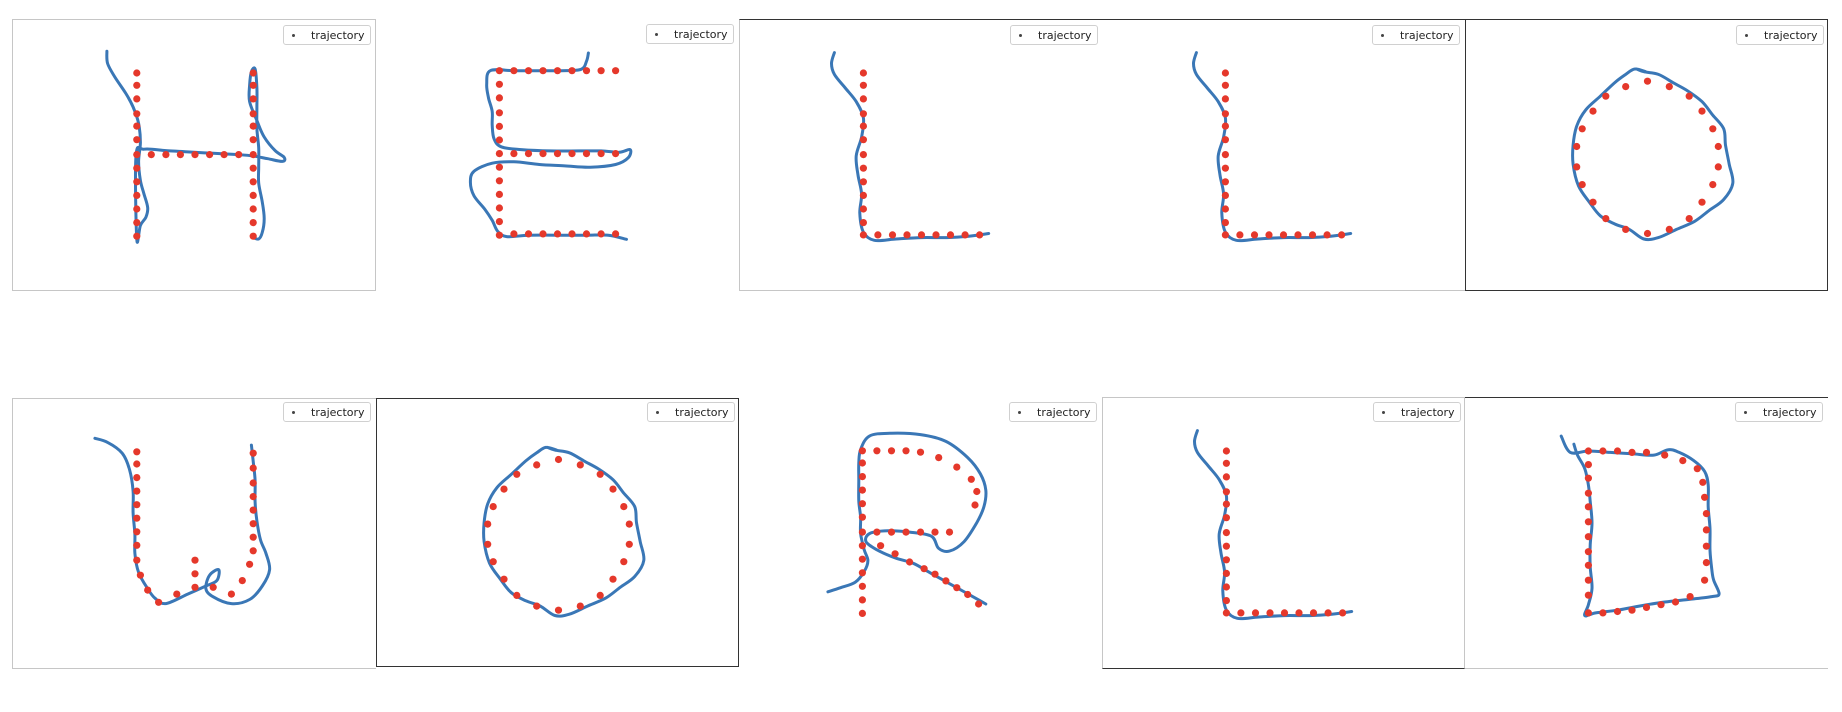 The width and height of the screenshot is (1842, 712). I want to click on legend: trajectory, so click(327, 35).